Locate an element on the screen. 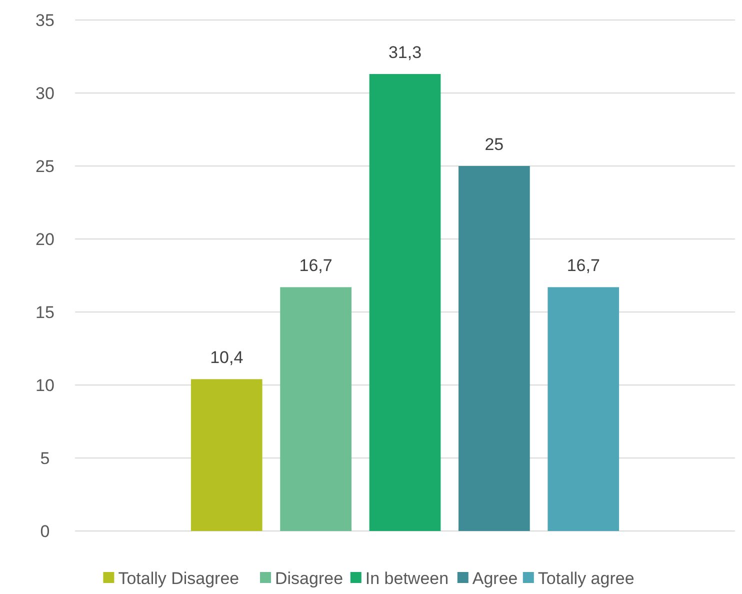  y-tick-label: 0 is located at coordinates (45, 531).